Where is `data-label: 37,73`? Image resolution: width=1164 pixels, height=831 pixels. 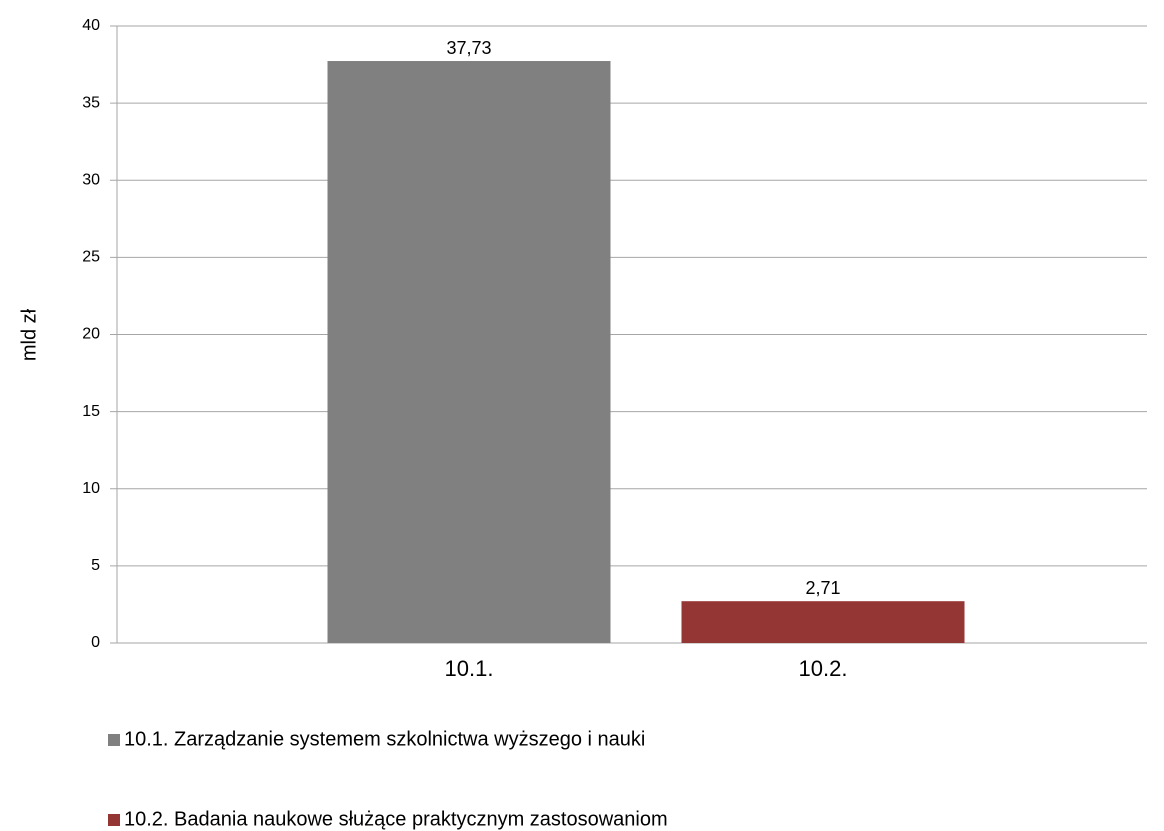
data-label: 37,73 is located at coordinates (468, 48).